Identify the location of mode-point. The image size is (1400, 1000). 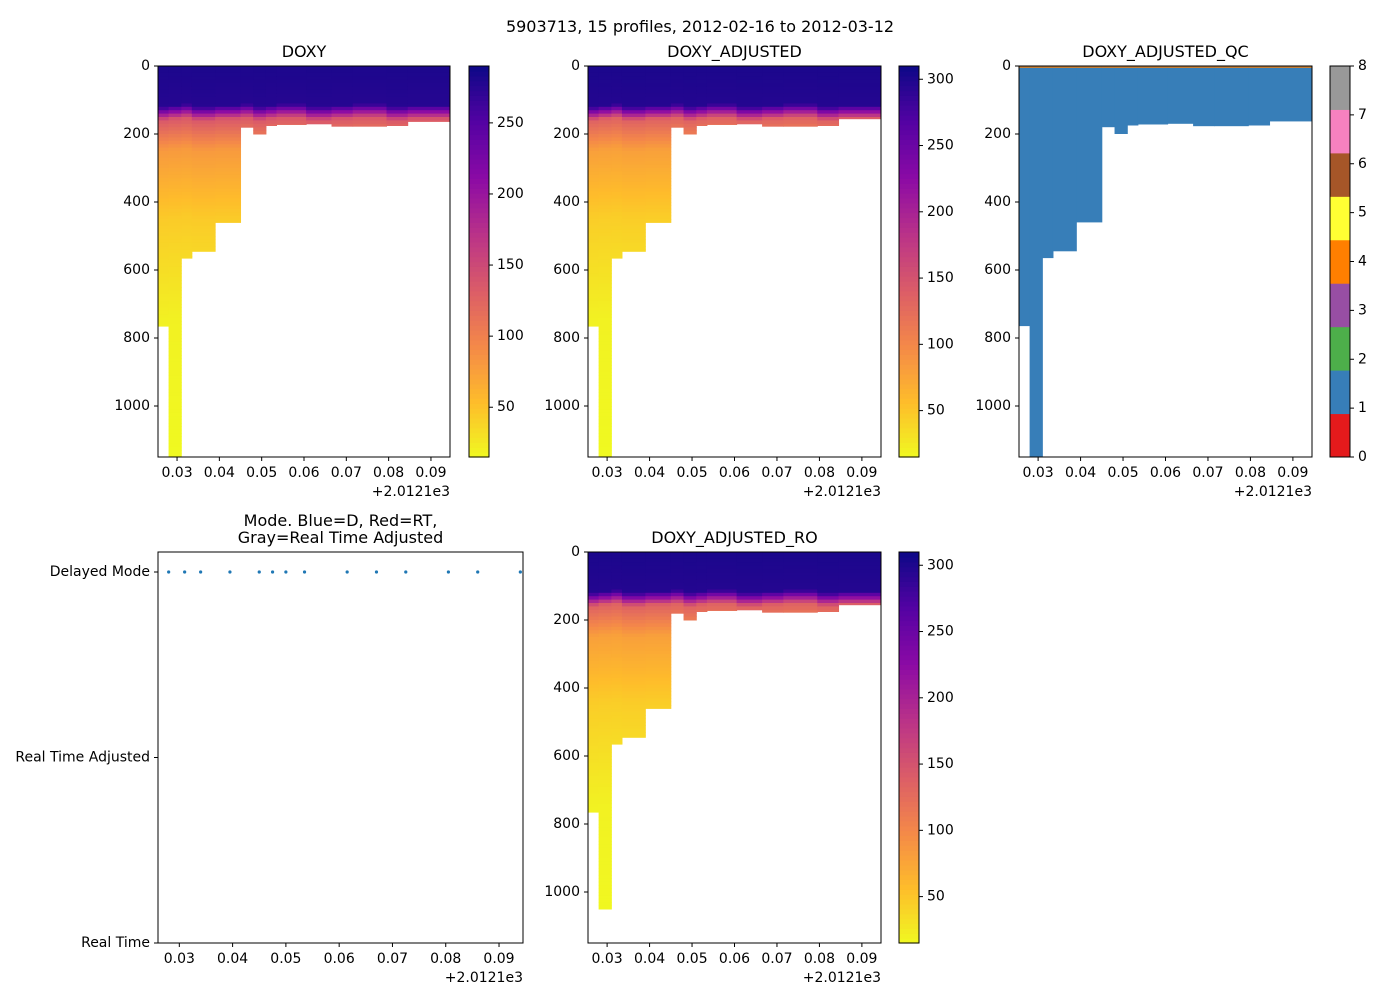
(230, 572).